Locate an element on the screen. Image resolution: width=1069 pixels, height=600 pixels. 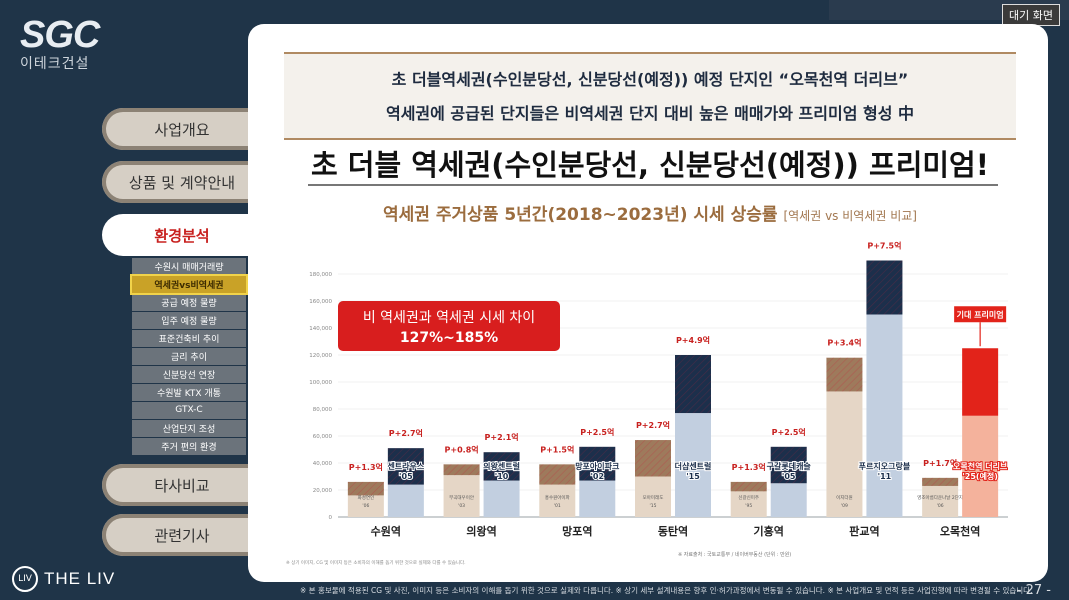
nav-tab-overview: 사업개요 is located at coordinates (182, 129).